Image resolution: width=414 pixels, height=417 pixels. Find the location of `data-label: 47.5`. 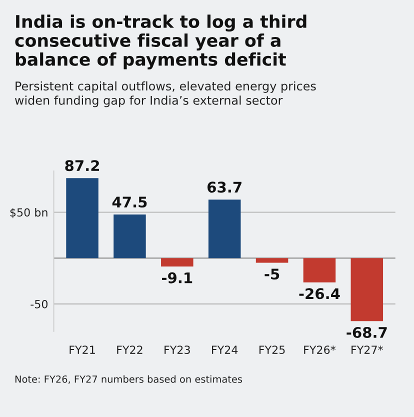

data-label: 47.5 is located at coordinates (129, 202).